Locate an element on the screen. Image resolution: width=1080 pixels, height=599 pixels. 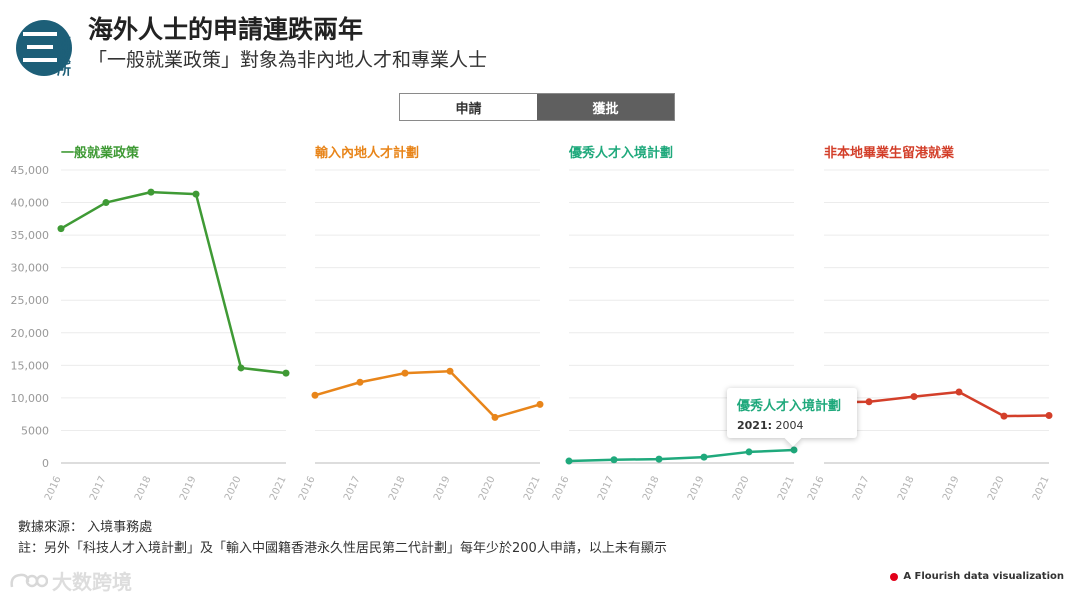
y-tick-label: 5000 is located at coordinates (35, 430).